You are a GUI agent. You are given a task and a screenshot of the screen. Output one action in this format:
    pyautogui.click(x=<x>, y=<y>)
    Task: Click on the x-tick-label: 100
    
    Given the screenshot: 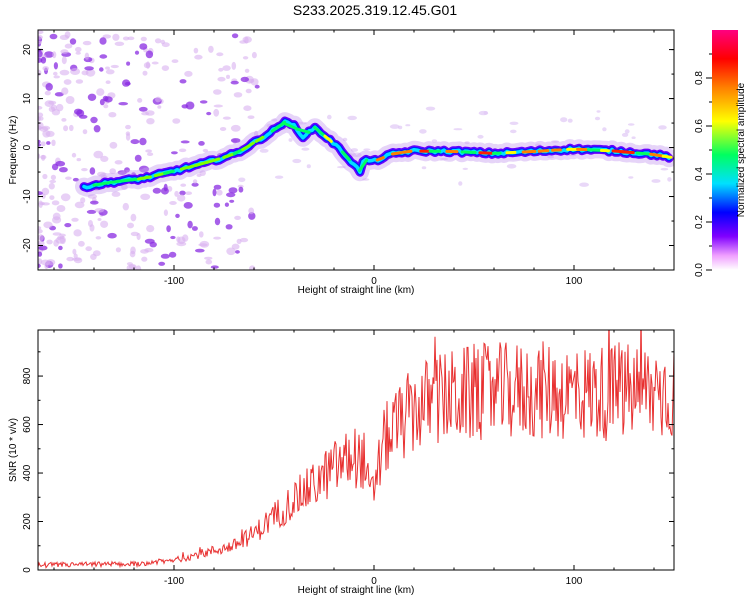 What is the action you would take?
    pyautogui.click(x=574, y=281)
    